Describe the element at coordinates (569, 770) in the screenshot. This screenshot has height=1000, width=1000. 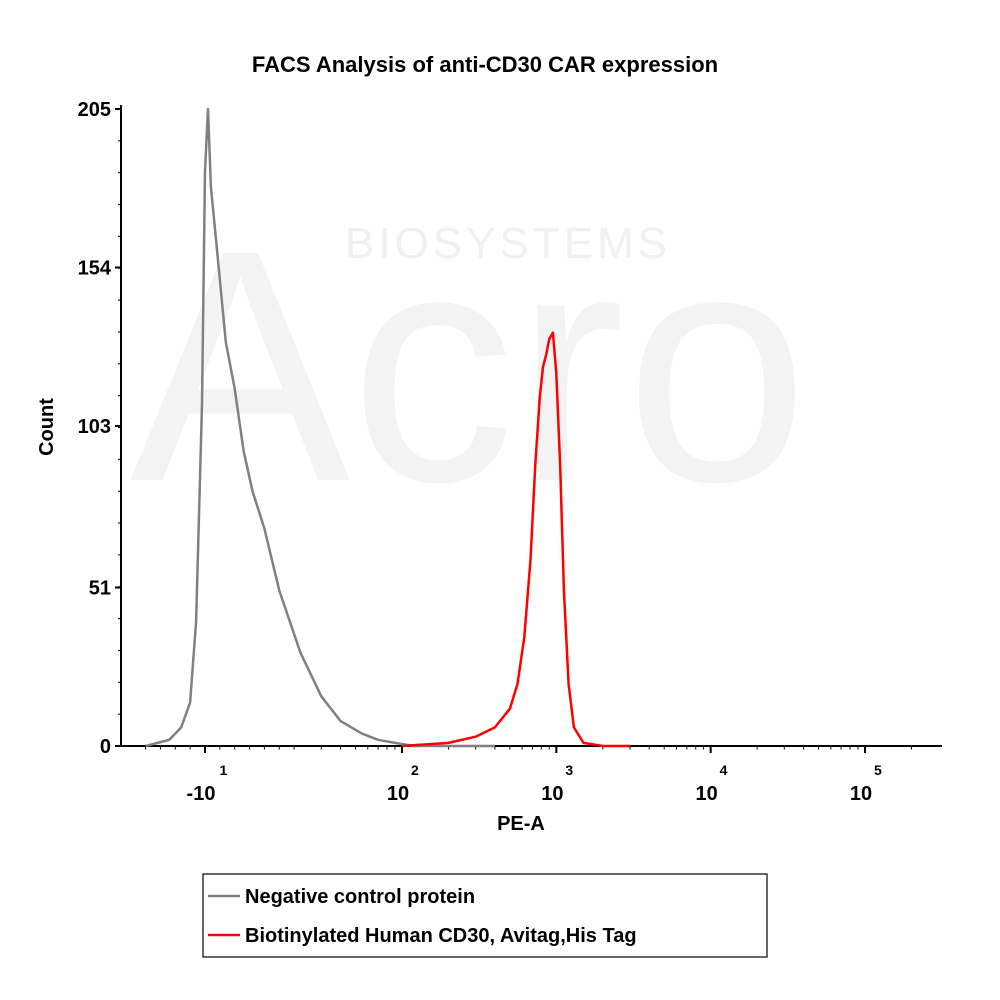
I see `x-tick-label-exponent: 3` at that location.